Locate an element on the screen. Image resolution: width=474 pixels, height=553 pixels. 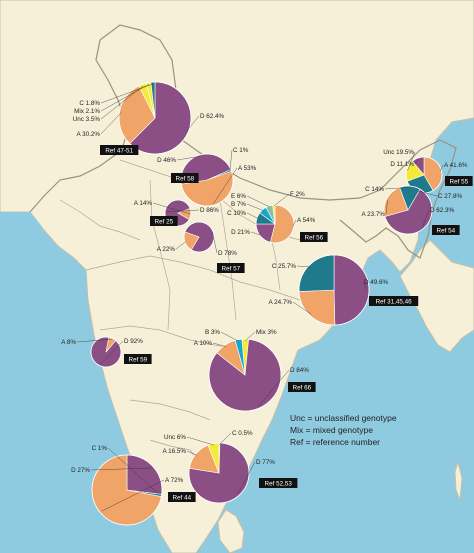
leader-up-e is located at coordinates (258, 201).